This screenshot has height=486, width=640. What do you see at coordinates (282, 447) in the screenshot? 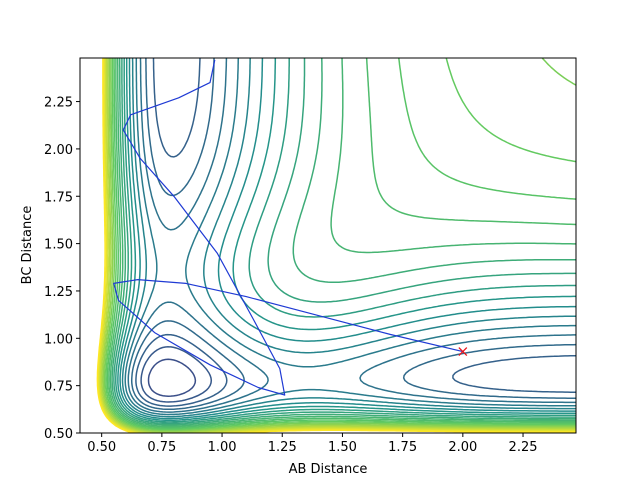
I see `x-tick-label: 1.25` at bounding box center [282, 447].